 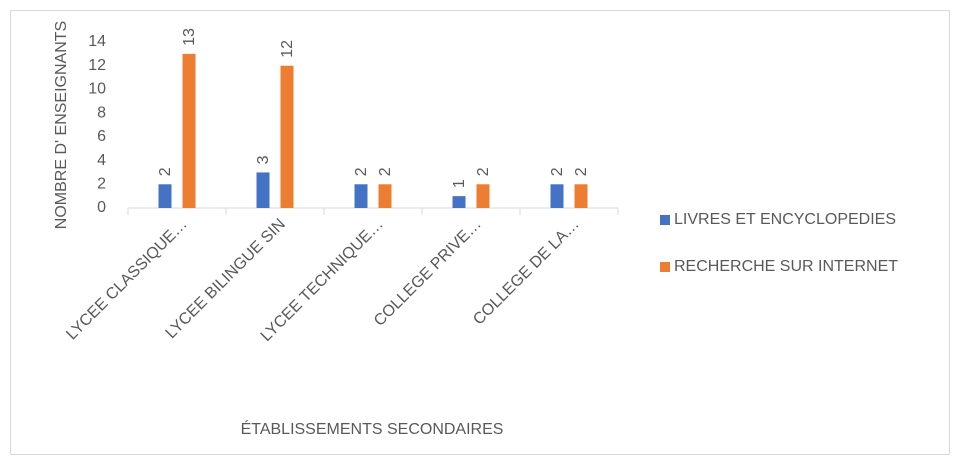 I want to click on y-tick-label: 2, so click(x=101, y=184).